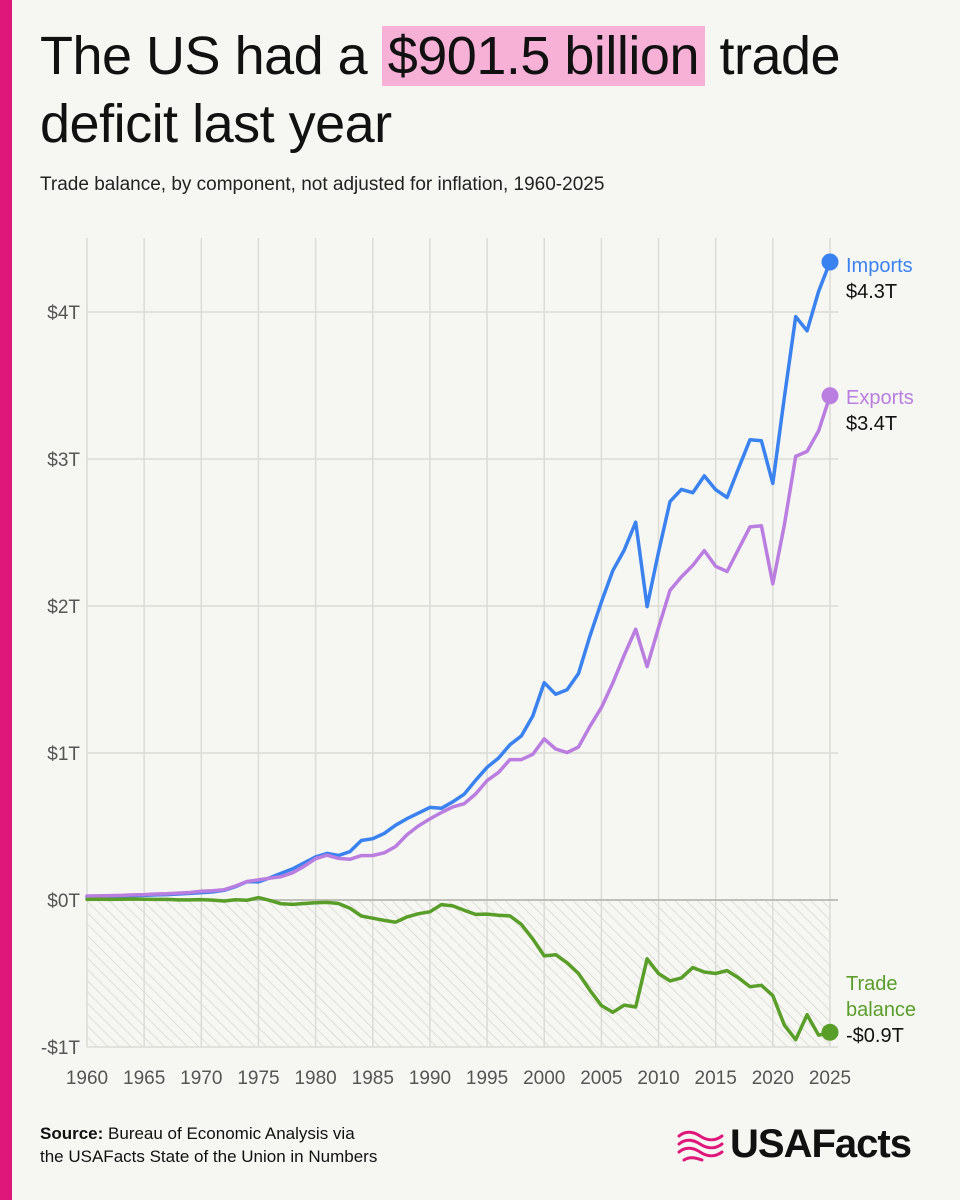  Describe the element at coordinates (315, 1078) in the screenshot. I see `x-tick-label: 1980` at that location.